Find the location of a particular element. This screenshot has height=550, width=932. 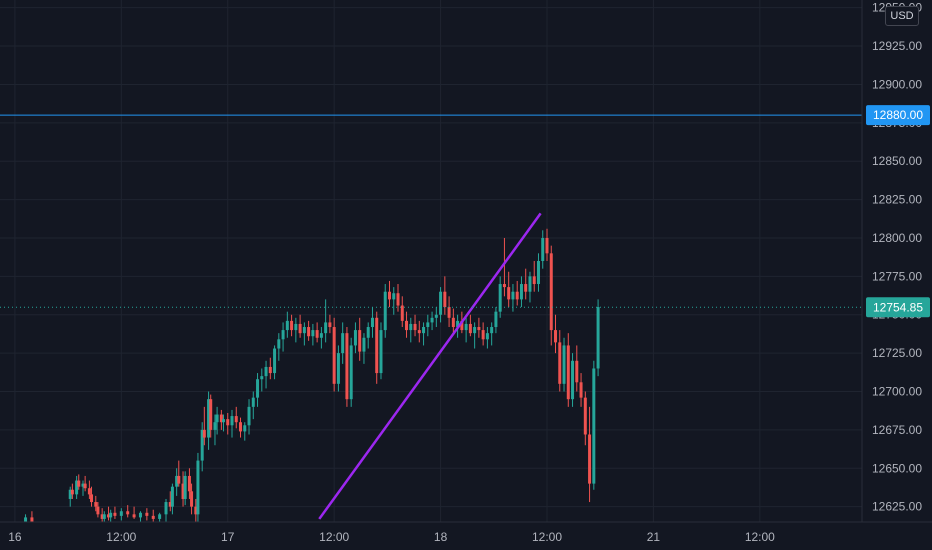

time-tick-label: 21 is located at coordinates (654, 537).